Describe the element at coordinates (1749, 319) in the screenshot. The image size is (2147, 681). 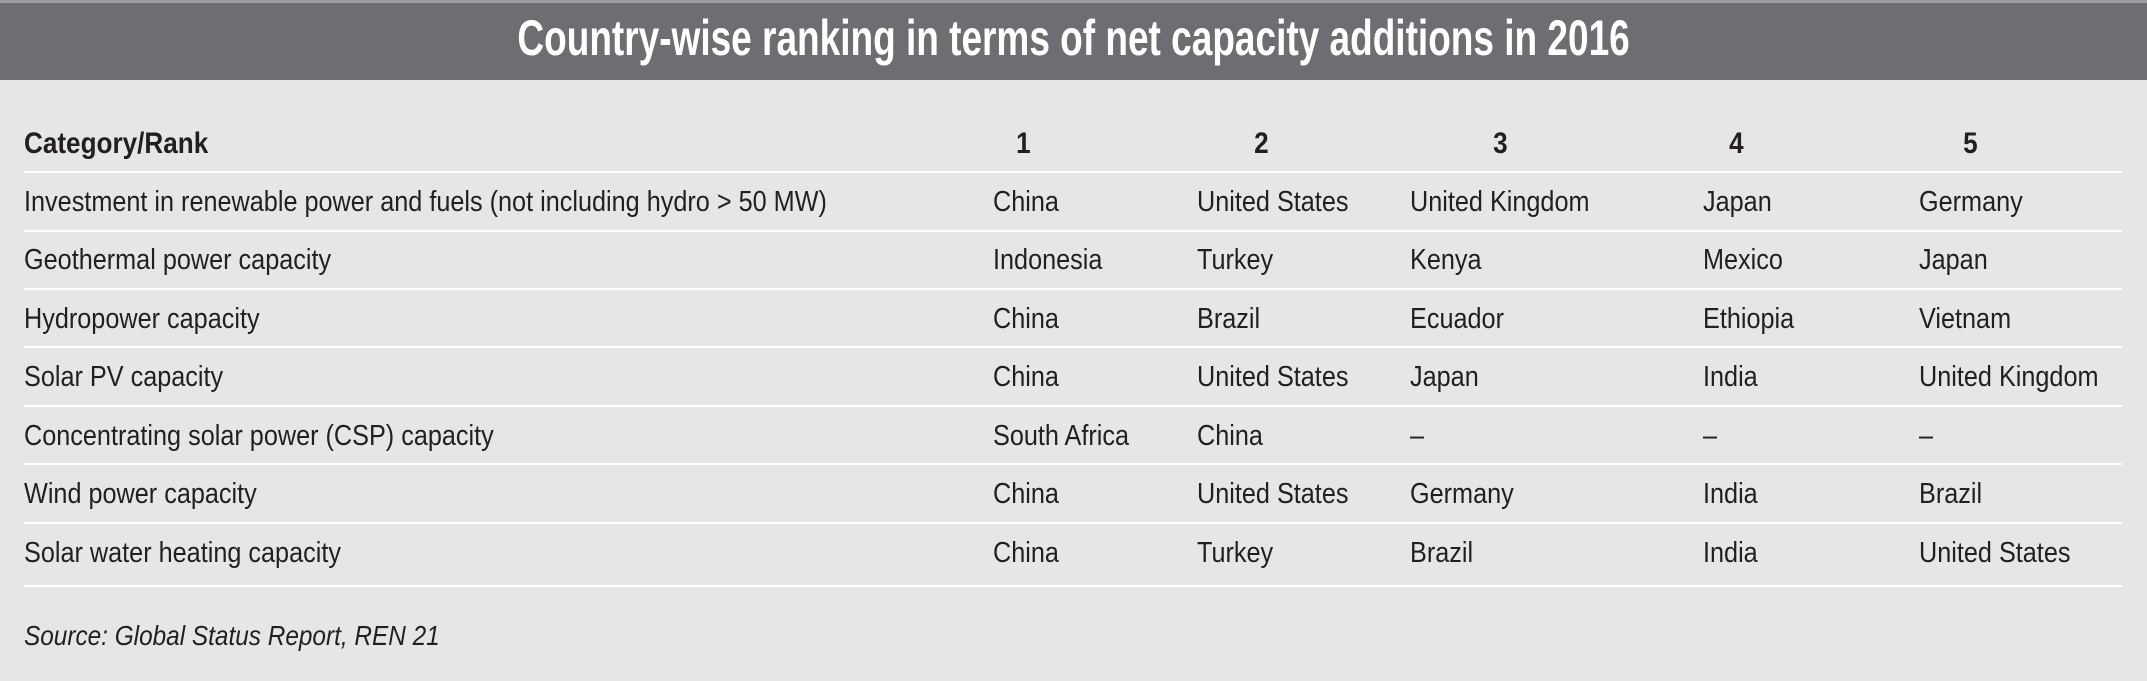
I see `cell-text: Ethiopia` at that location.